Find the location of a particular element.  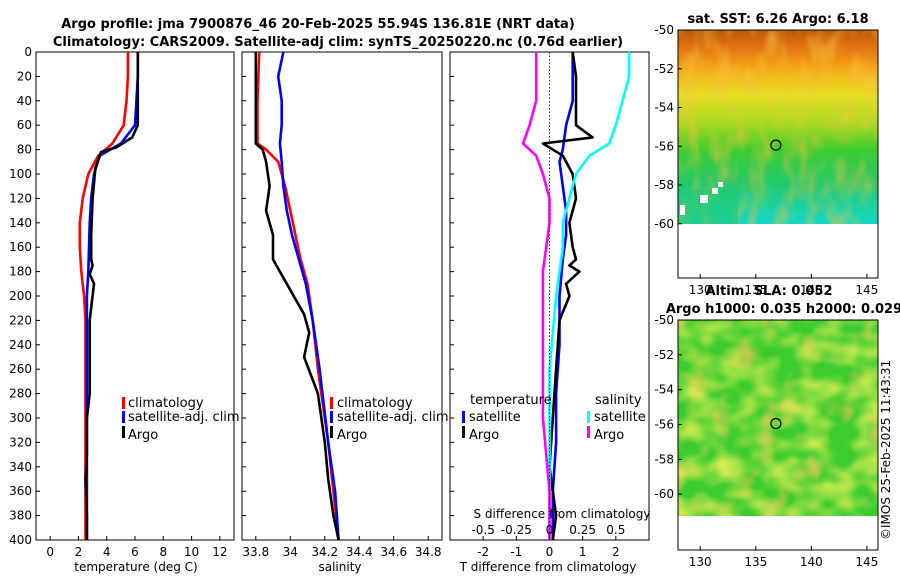

x-tick-label: 34 is located at coordinates (290, 552).